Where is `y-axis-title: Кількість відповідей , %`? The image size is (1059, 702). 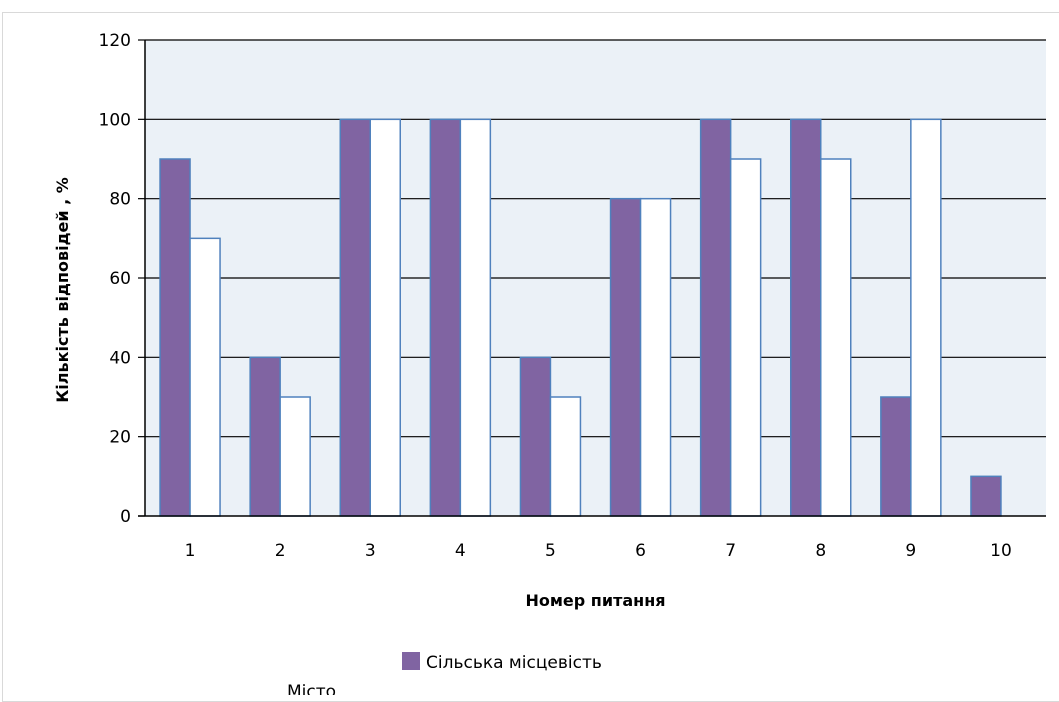 y-axis-title: Кількість відповідей , % is located at coordinates (62, 290).